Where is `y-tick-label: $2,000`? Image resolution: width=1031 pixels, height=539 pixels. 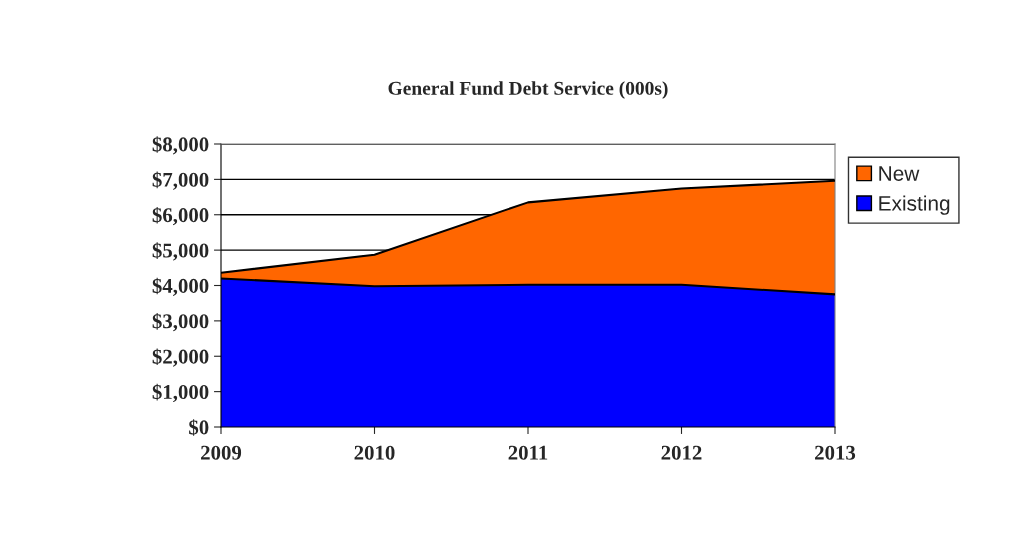
y-tick-label: $2,000 is located at coordinates (180, 357).